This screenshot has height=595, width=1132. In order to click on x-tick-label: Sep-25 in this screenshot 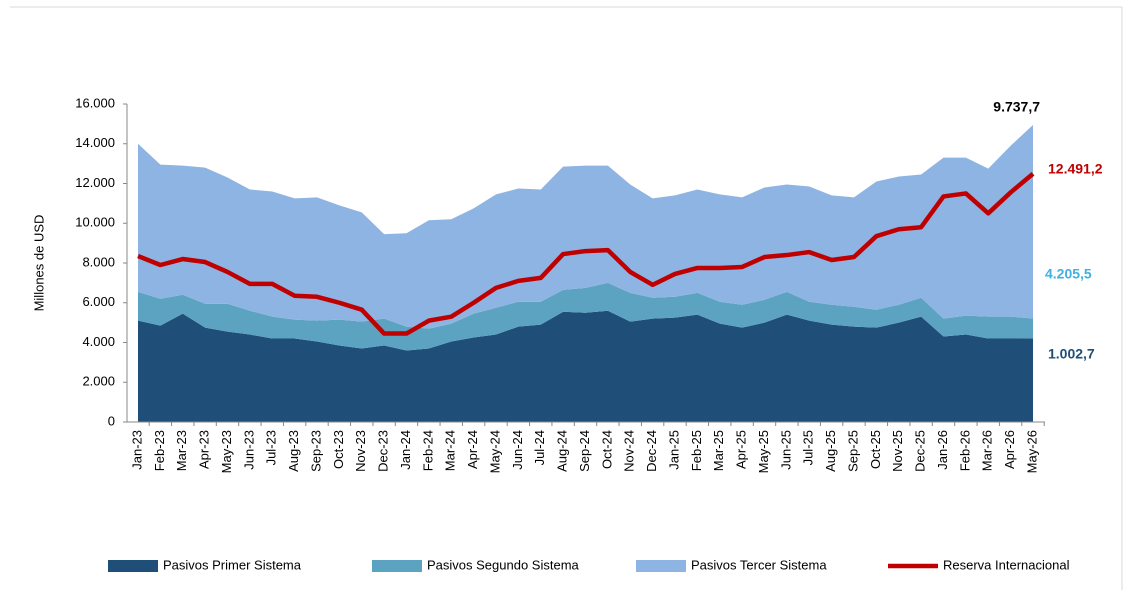, I will do `click(852, 451)`.